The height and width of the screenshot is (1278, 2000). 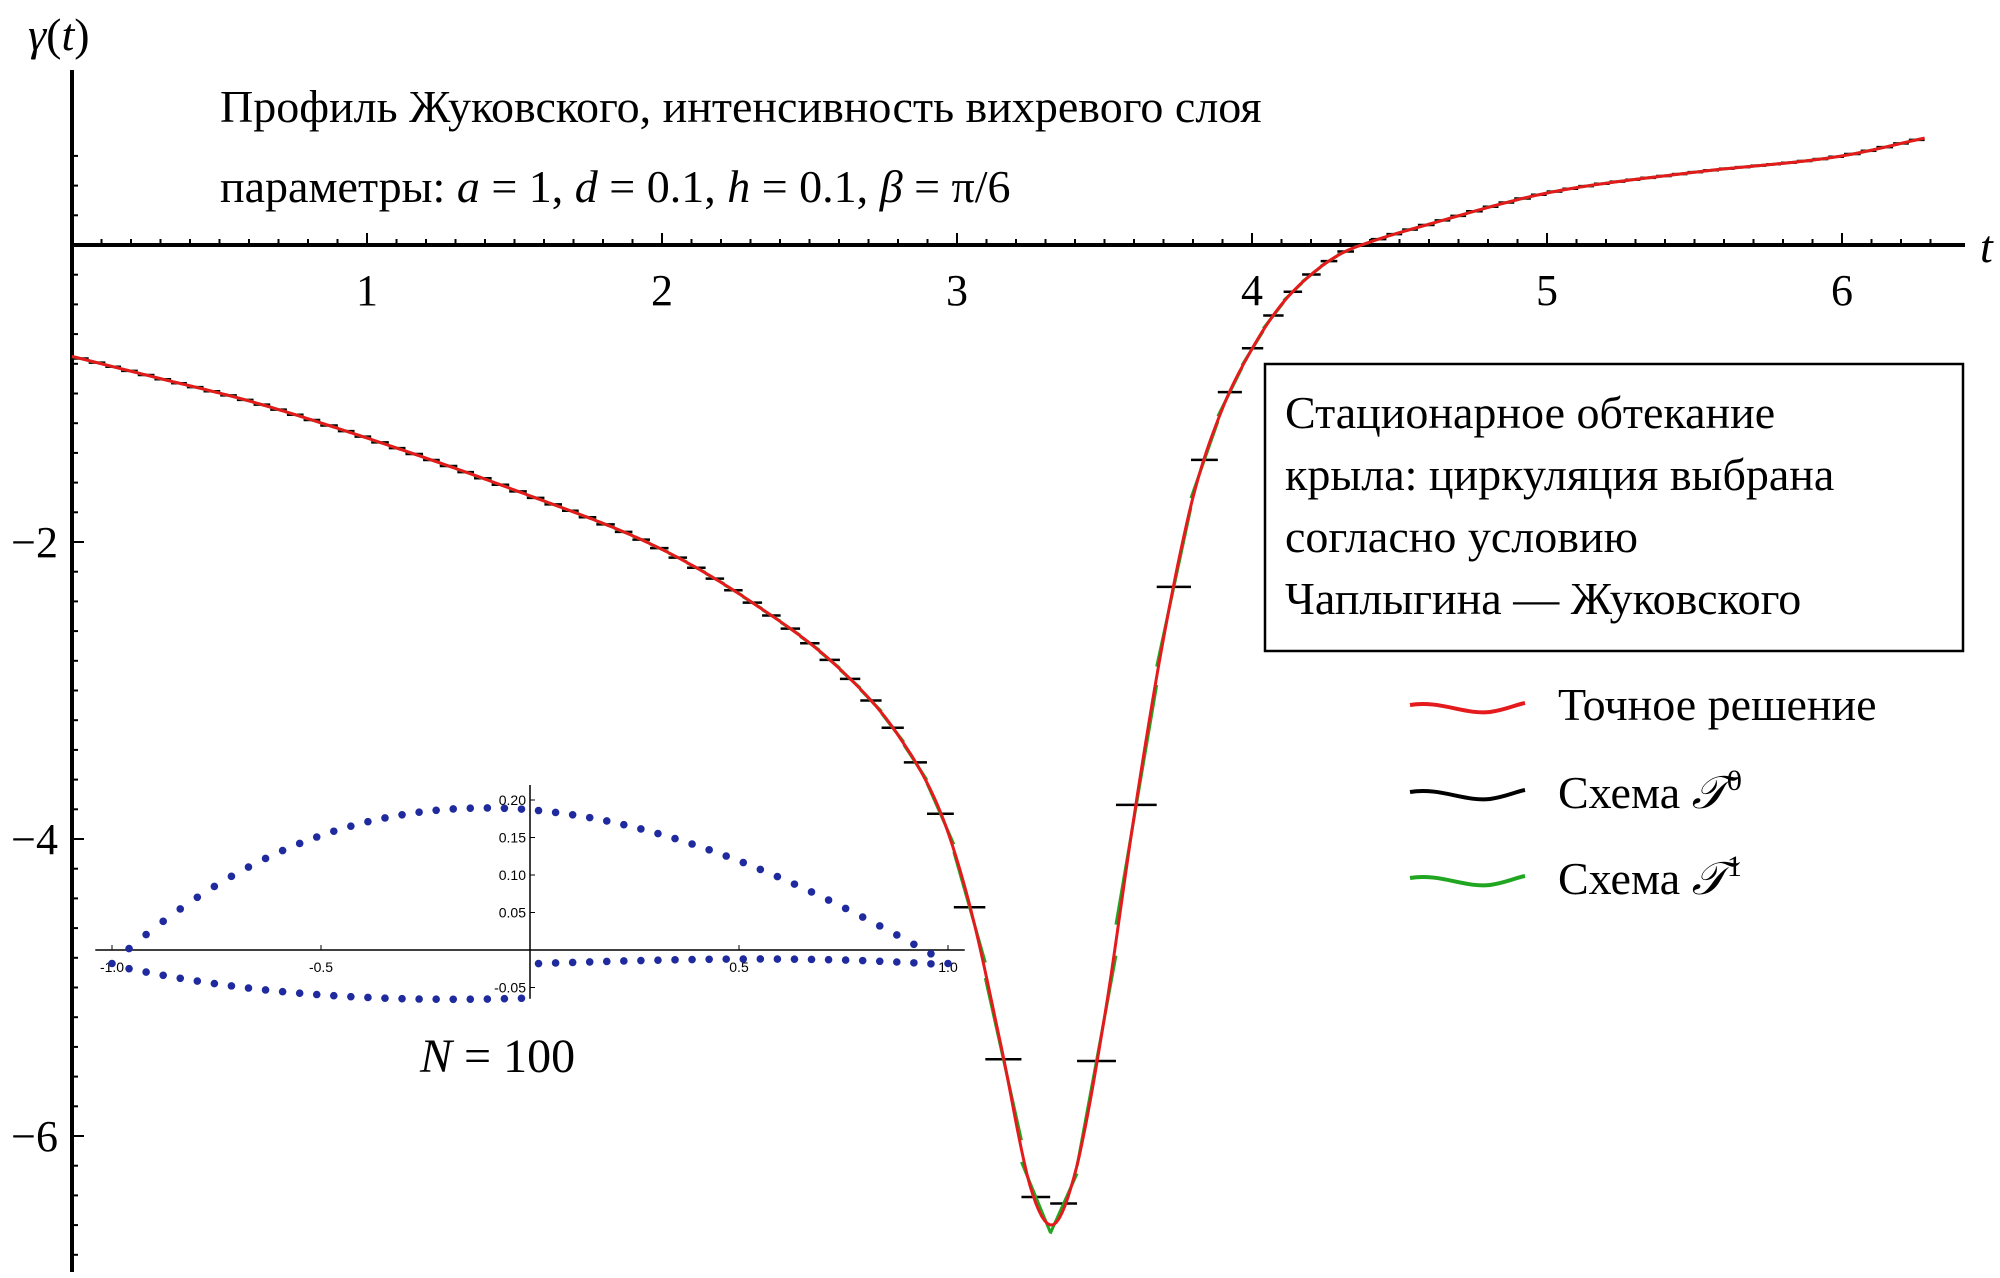 I want to click on x-axis-label: t, so click(x=1987, y=246).